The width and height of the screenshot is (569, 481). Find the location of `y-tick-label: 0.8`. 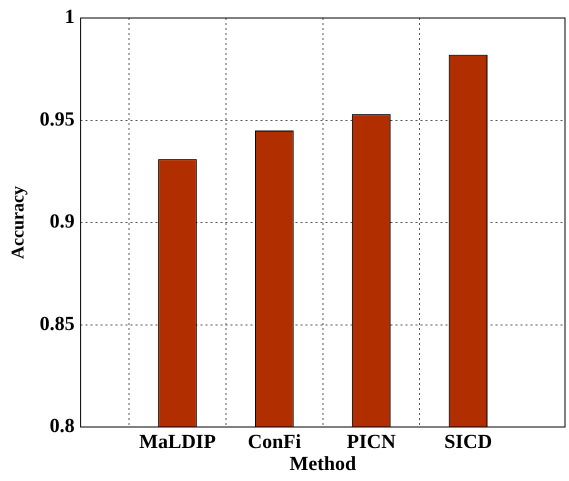

y-tick-label: 0.8 is located at coordinates (62, 426).